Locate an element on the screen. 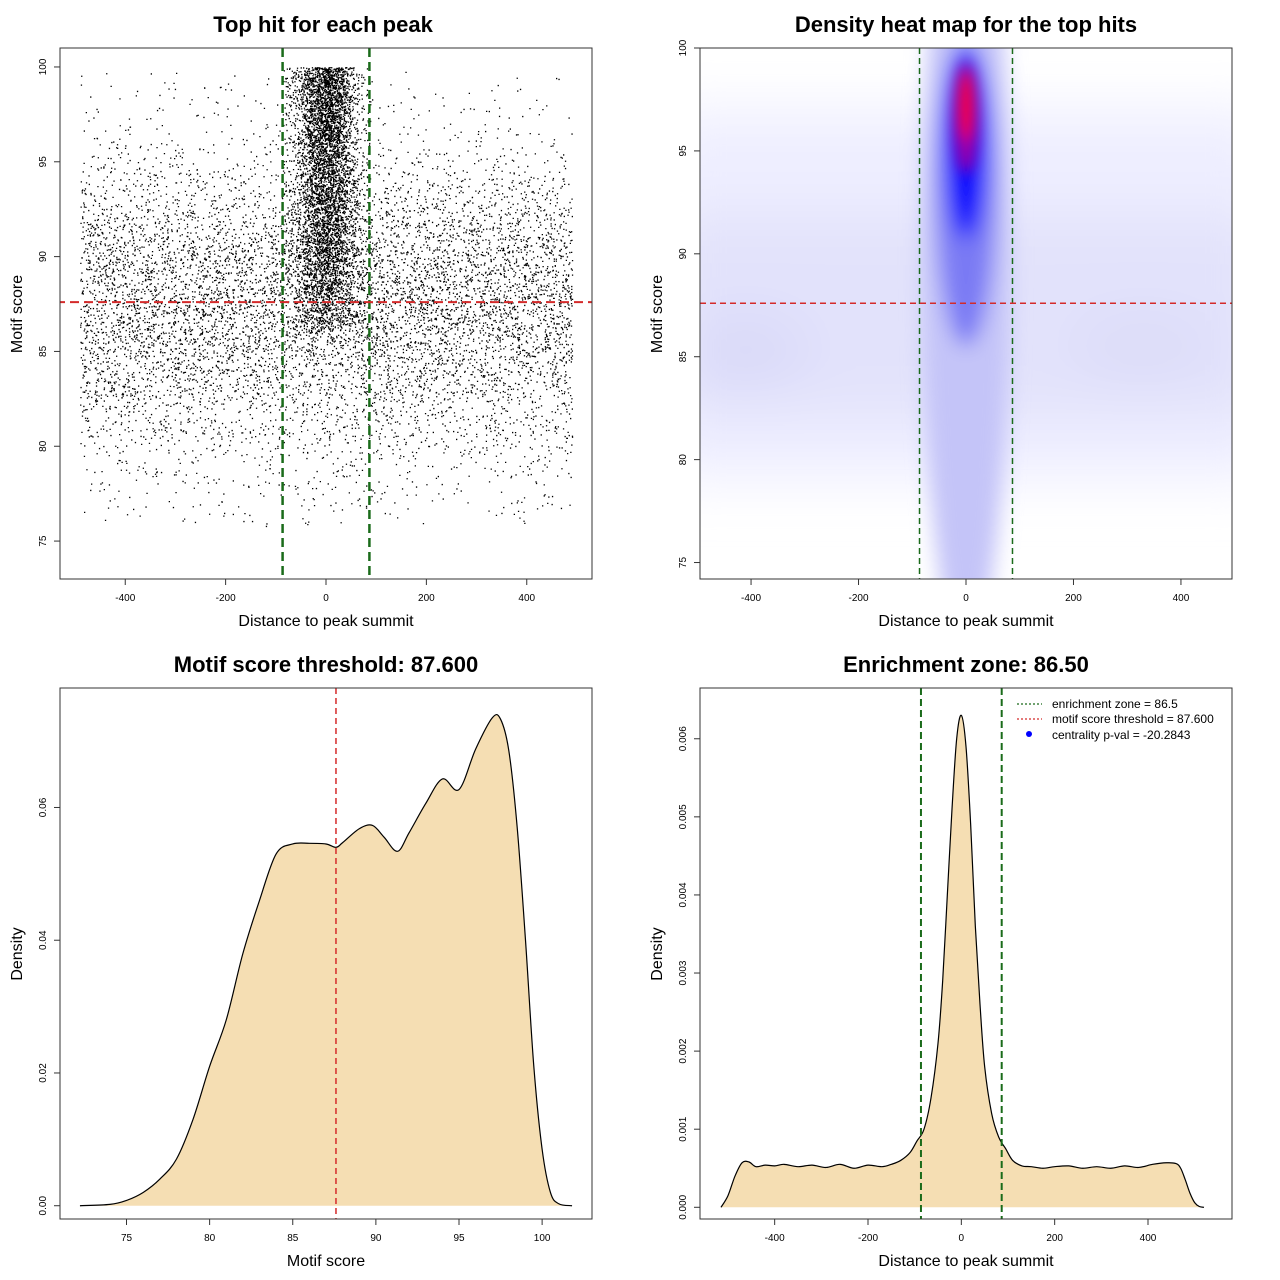 The width and height of the screenshot is (1280, 1280). legend-pval-point-icon is located at coordinates (1029, 734).